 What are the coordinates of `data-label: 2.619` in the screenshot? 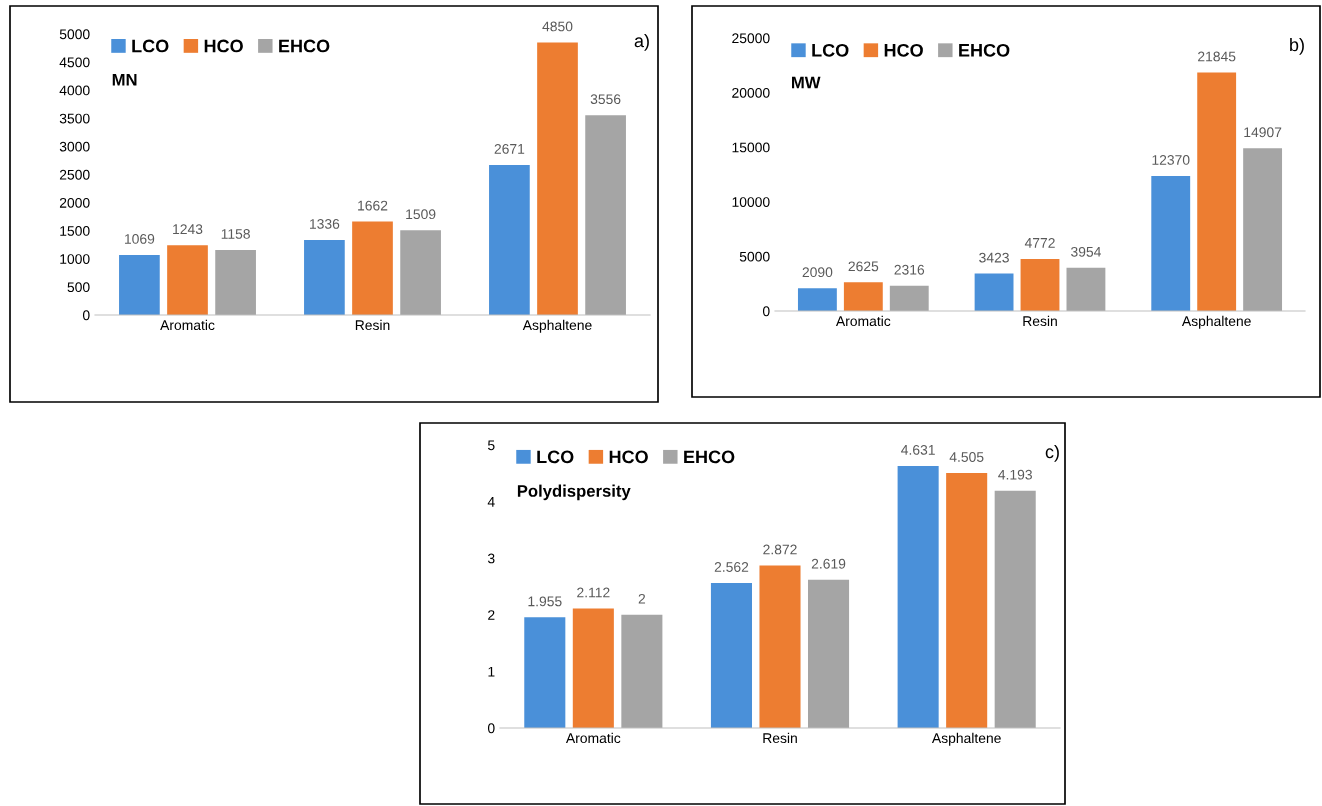 It's located at (828, 563).